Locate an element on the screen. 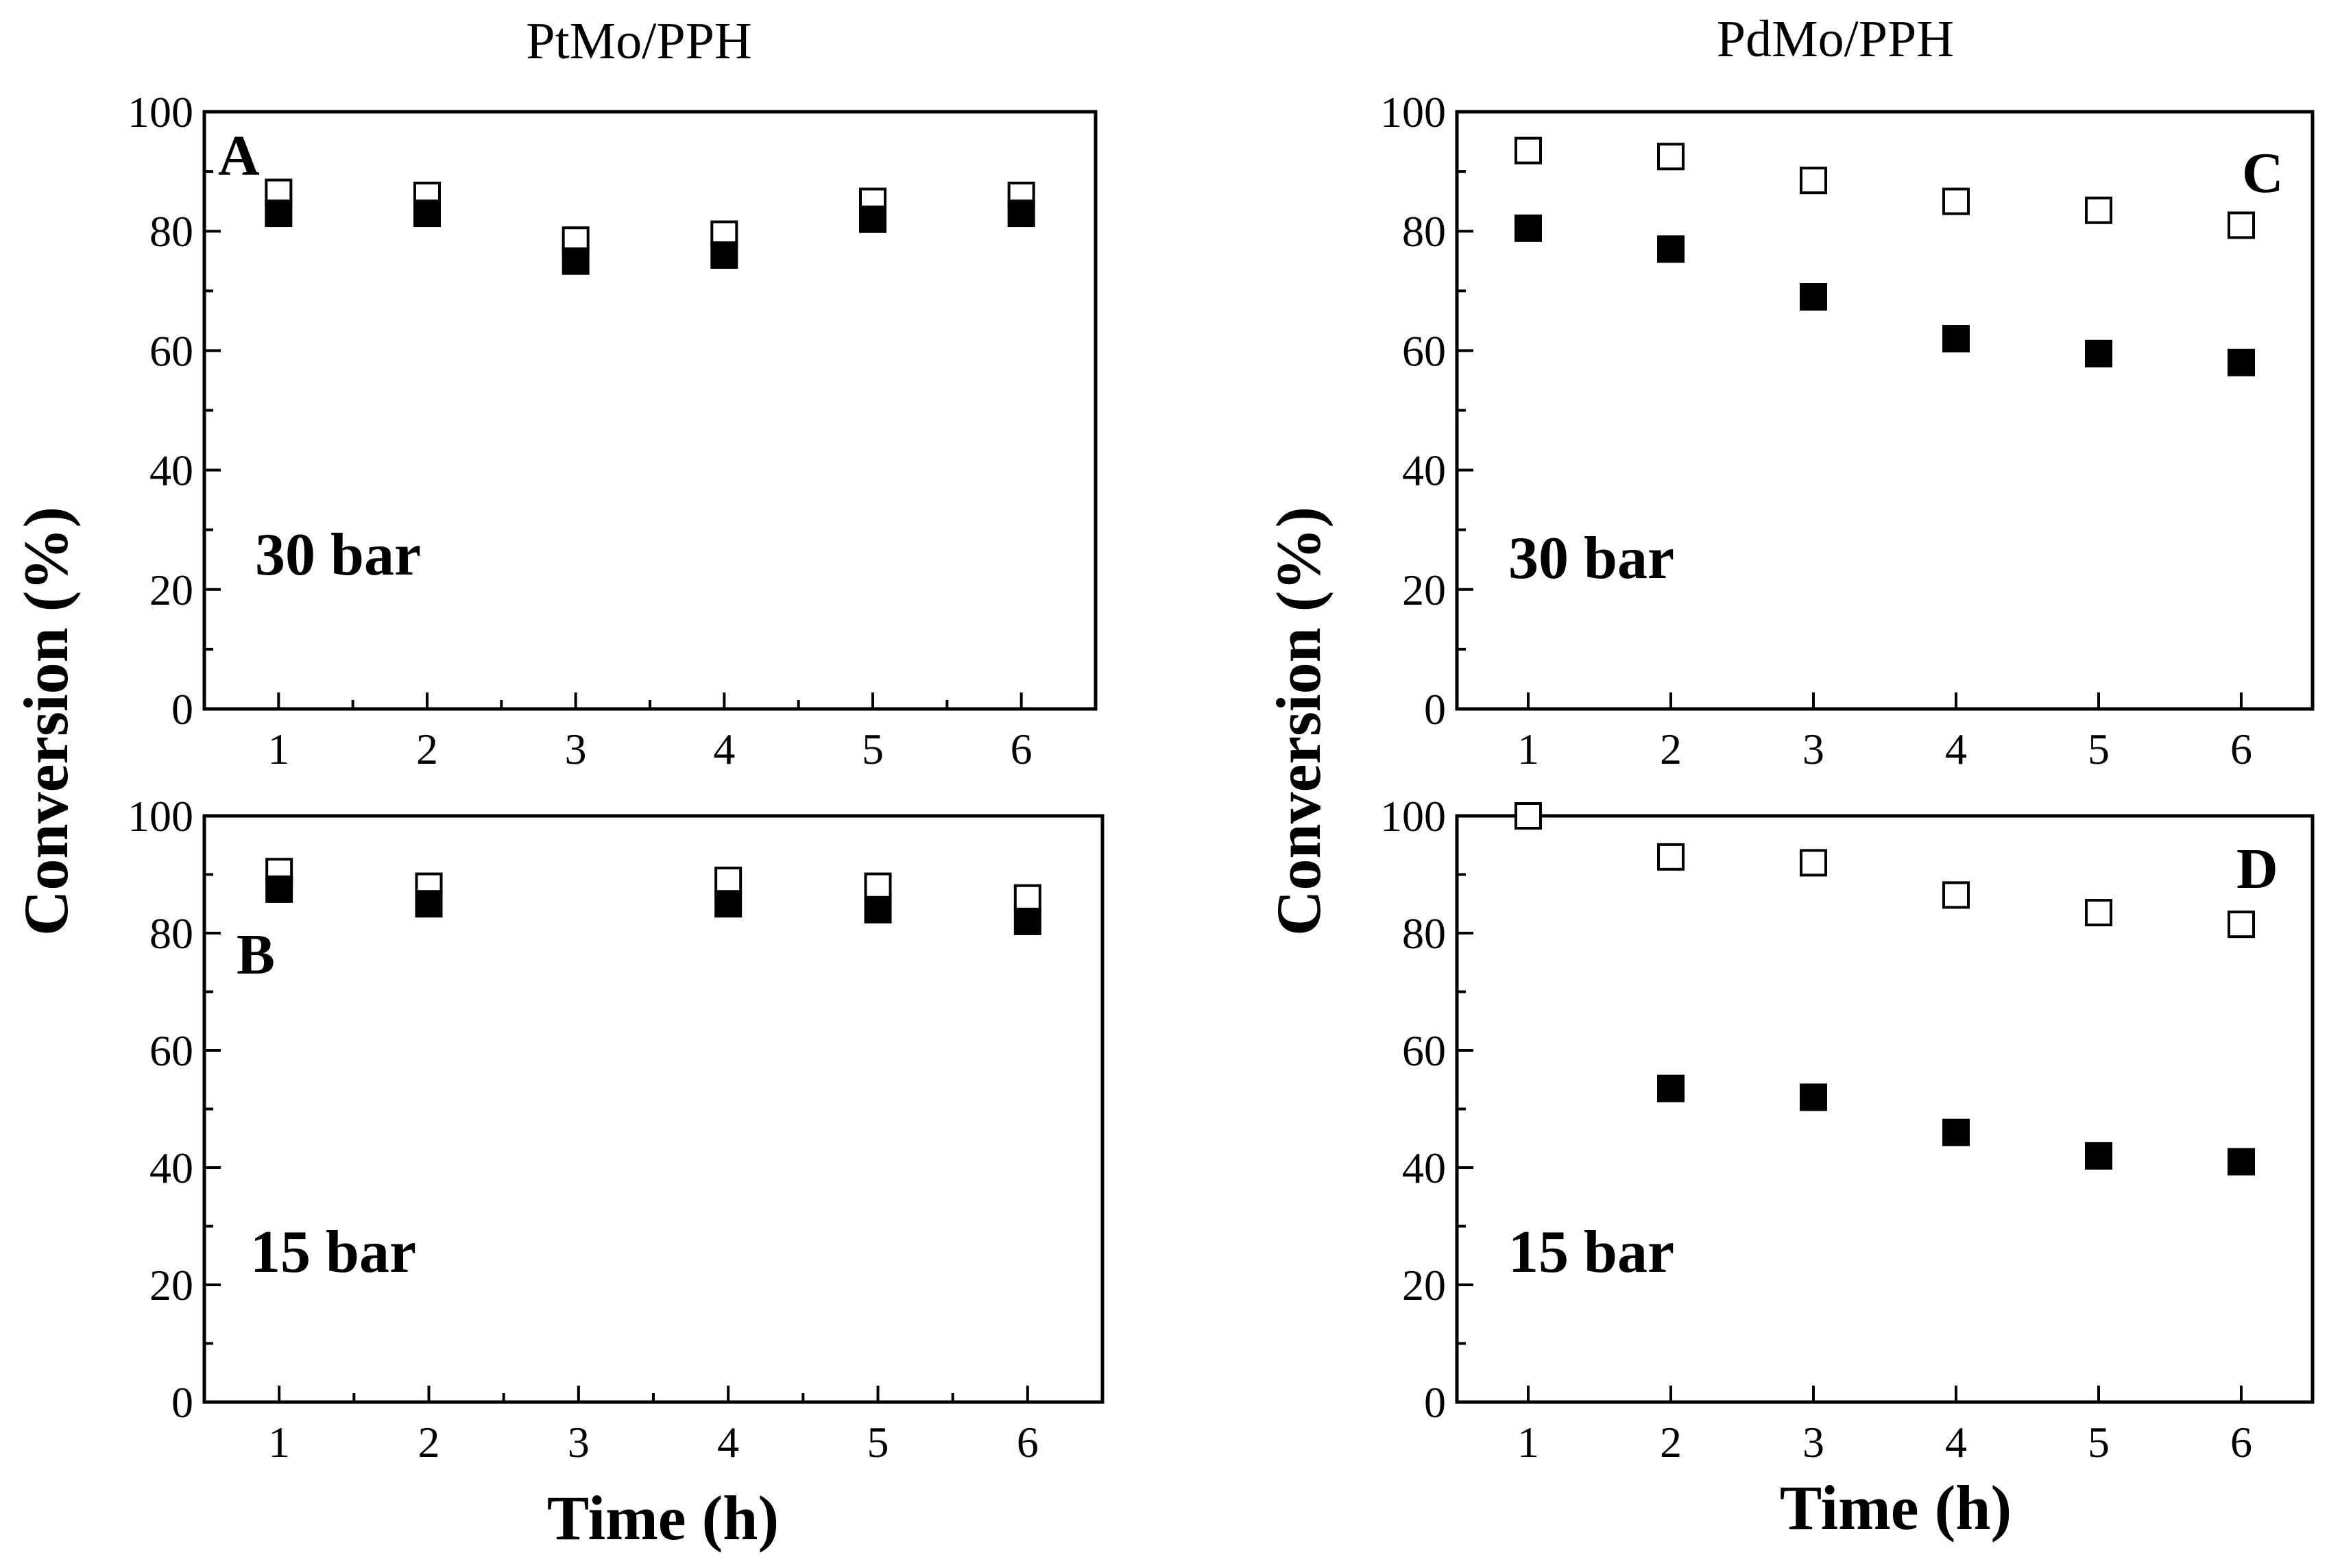 The height and width of the screenshot is (1568, 2329). panel-a-ytick-label: 60 is located at coordinates (171, 350).